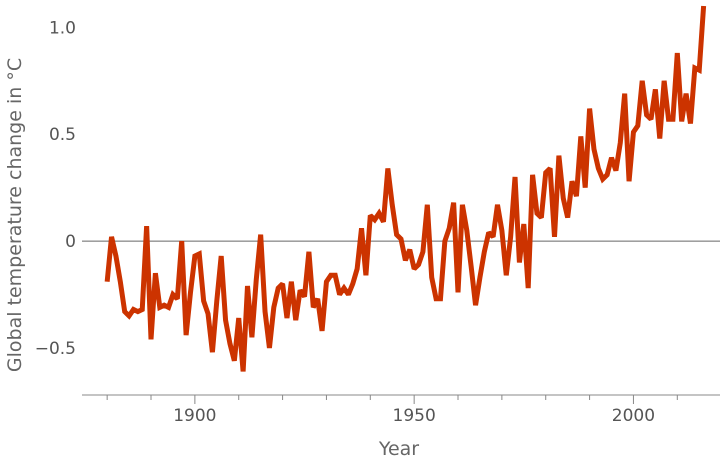 This screenshot has width=720, height=462. Describe the element at coordinates (398, 449) in the screenshot. I see `x-axis-title: Year` at that location.